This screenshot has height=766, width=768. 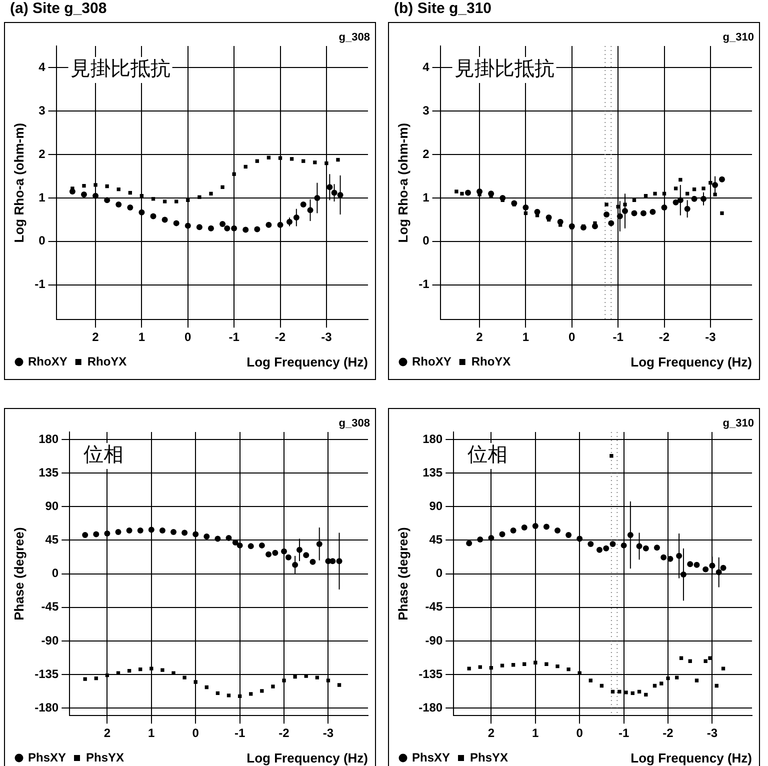 What do you see at coordinates (120, 68) in the screenshot?
I see `annotation: 見掛比抵抗` at bounding box center [120, 68].